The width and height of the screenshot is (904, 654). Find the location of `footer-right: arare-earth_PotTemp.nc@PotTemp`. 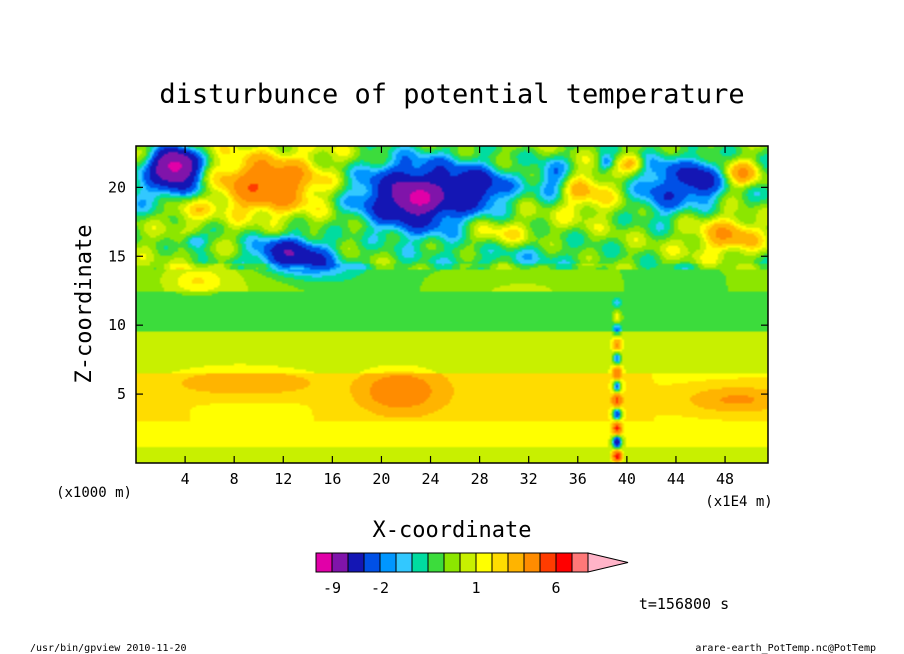

footer-right: arare-earth_PotTemp.nc@PotTemp is located at coordinates (785, 648).